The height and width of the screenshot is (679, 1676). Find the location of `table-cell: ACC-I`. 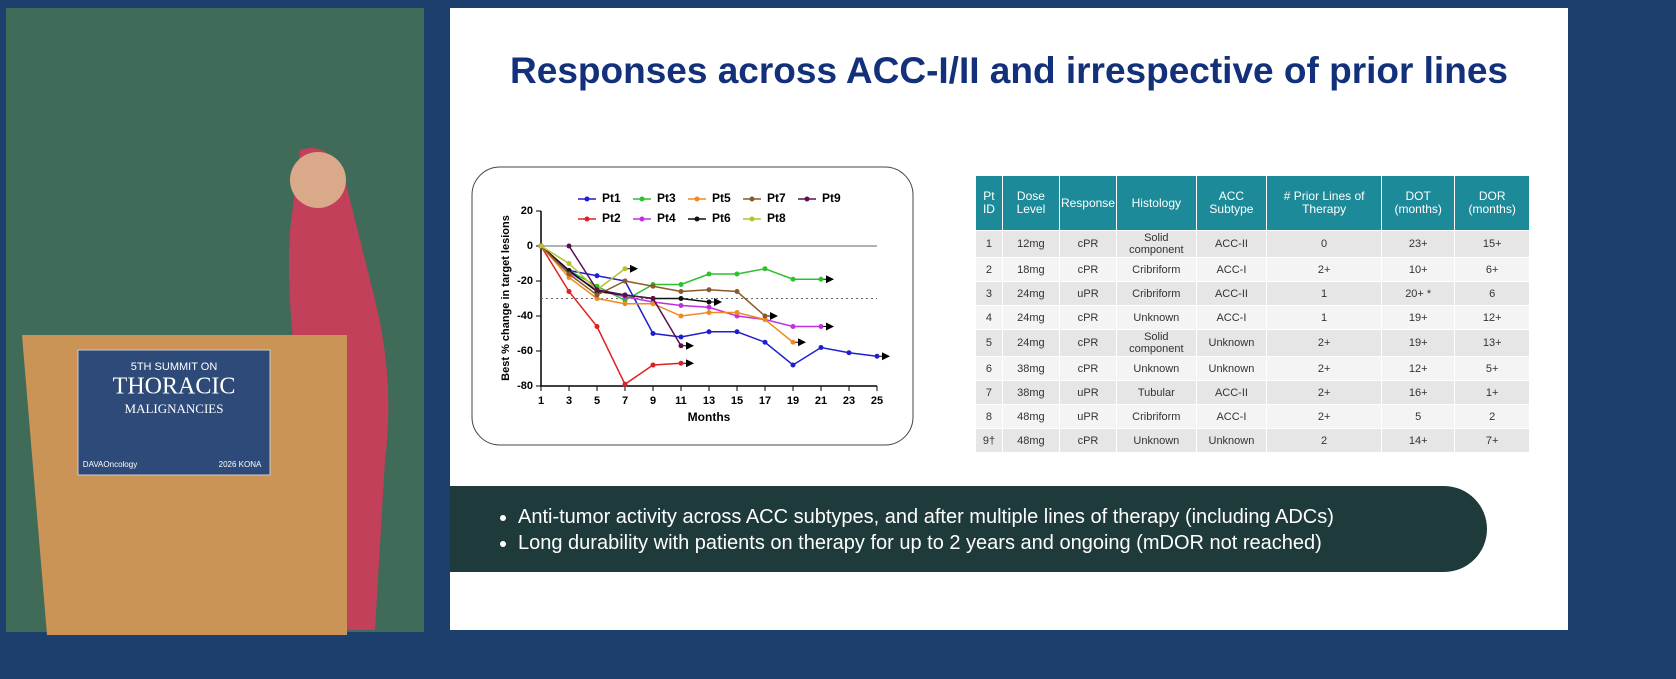

table-cell: ACC-I is located at coordinates (1231, 317).